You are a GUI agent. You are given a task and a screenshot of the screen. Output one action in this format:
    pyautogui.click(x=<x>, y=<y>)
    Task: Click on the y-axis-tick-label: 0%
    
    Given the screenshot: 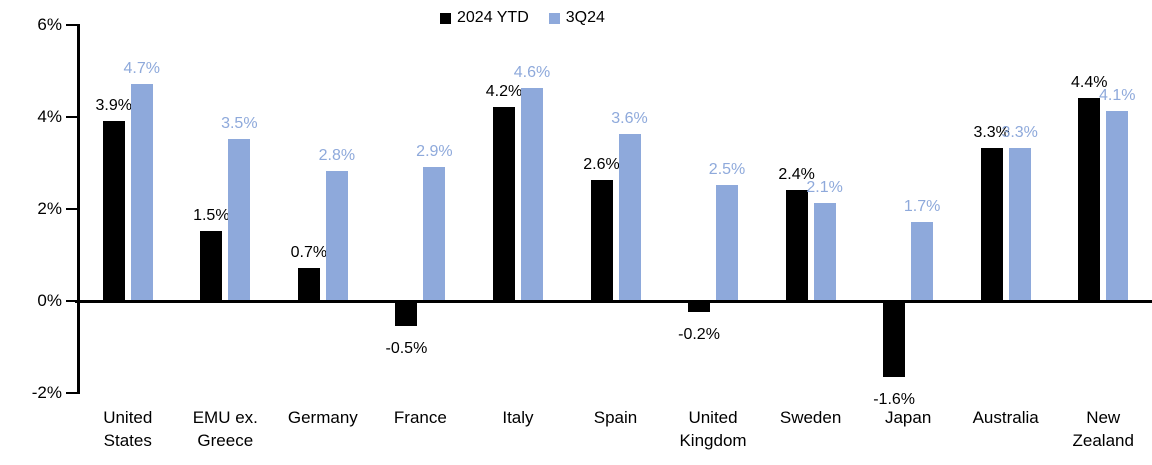 What is the action you would take?
    pyautogui.click(x=49, y=300)
    